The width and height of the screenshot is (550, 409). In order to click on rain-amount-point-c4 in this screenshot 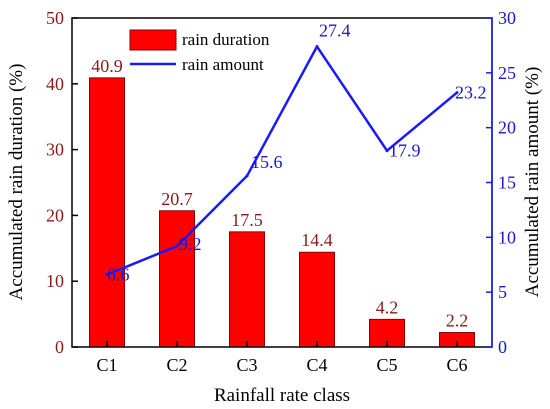, I will do `click(317, 47)`.